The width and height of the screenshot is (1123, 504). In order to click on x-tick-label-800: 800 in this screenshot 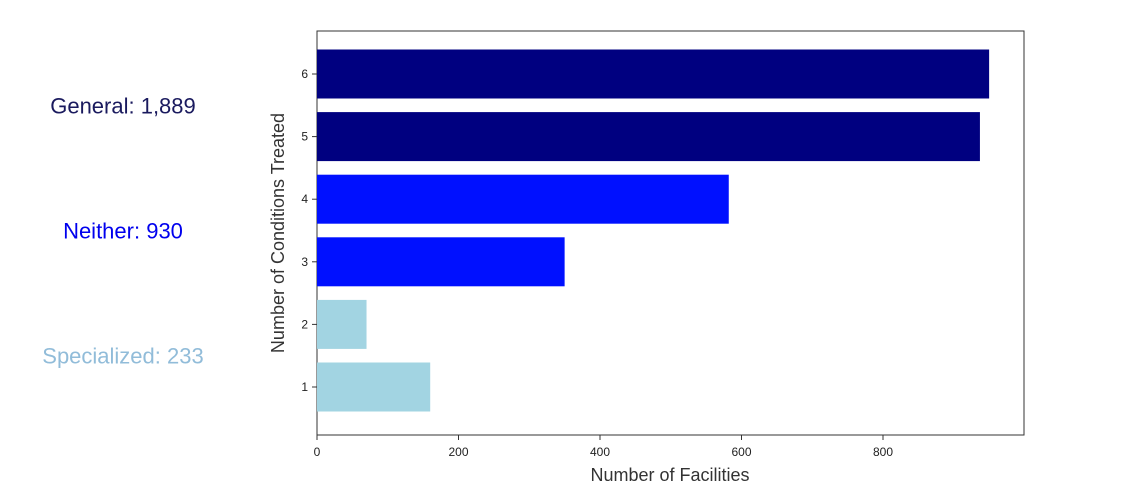, I will do `click(883, 452)`.